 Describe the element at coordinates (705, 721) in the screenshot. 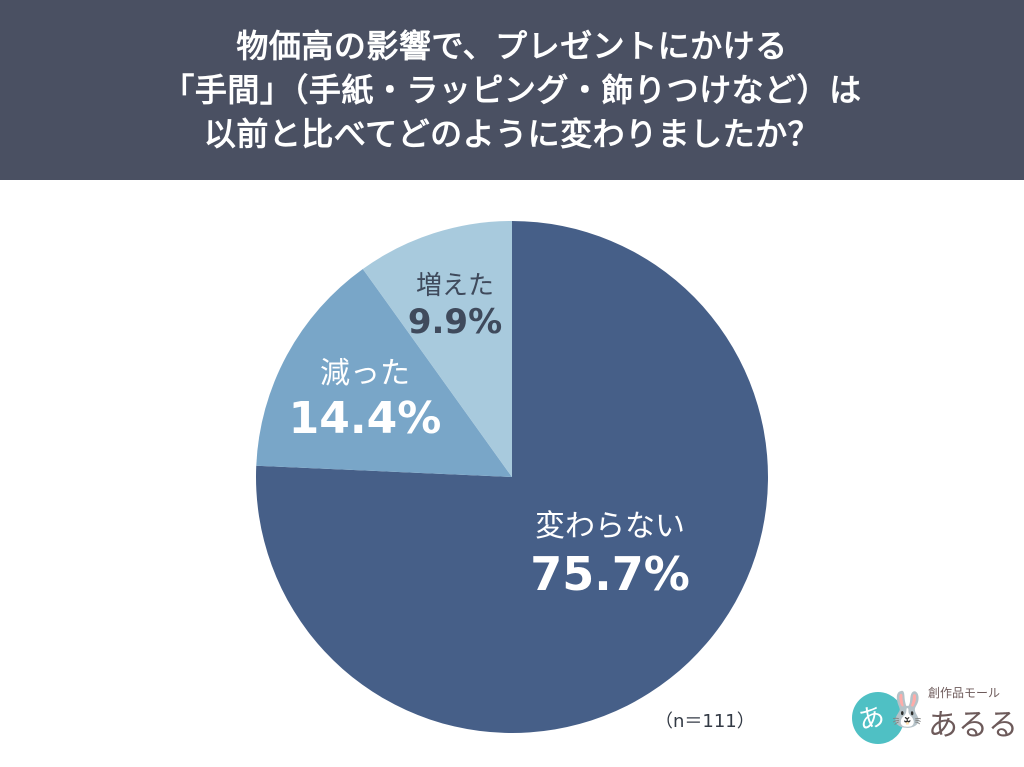

I see `sample-size-label: （n＝111）` at that location.